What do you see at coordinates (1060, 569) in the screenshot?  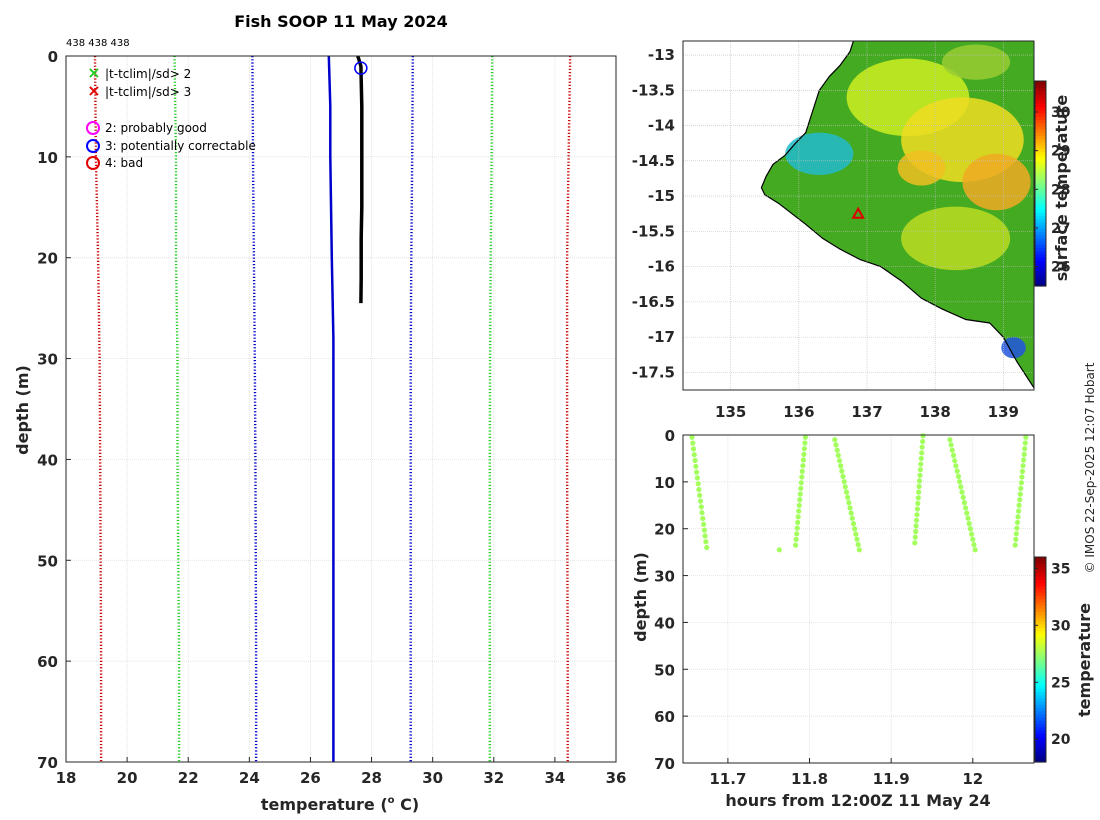 I see `temperature-colorbar-tick-label: 35` at bounding box center [1060, 569].